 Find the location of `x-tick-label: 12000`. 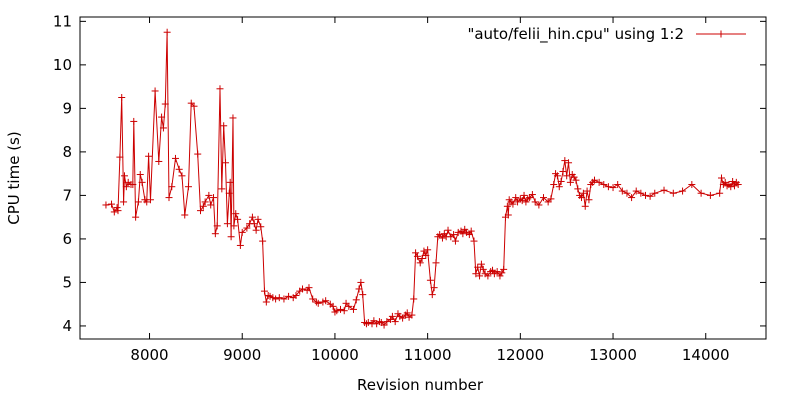

x-tick-label: 12000 is located at coordinates (520, 355).